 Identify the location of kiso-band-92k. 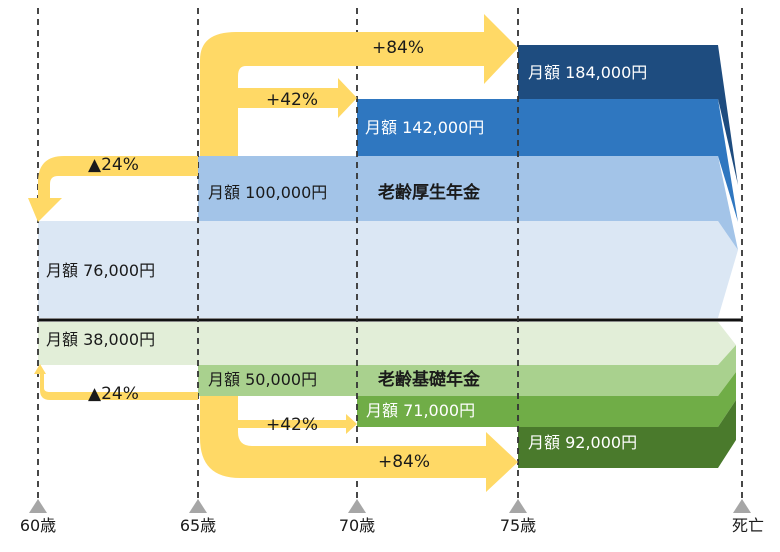
(627, 434).